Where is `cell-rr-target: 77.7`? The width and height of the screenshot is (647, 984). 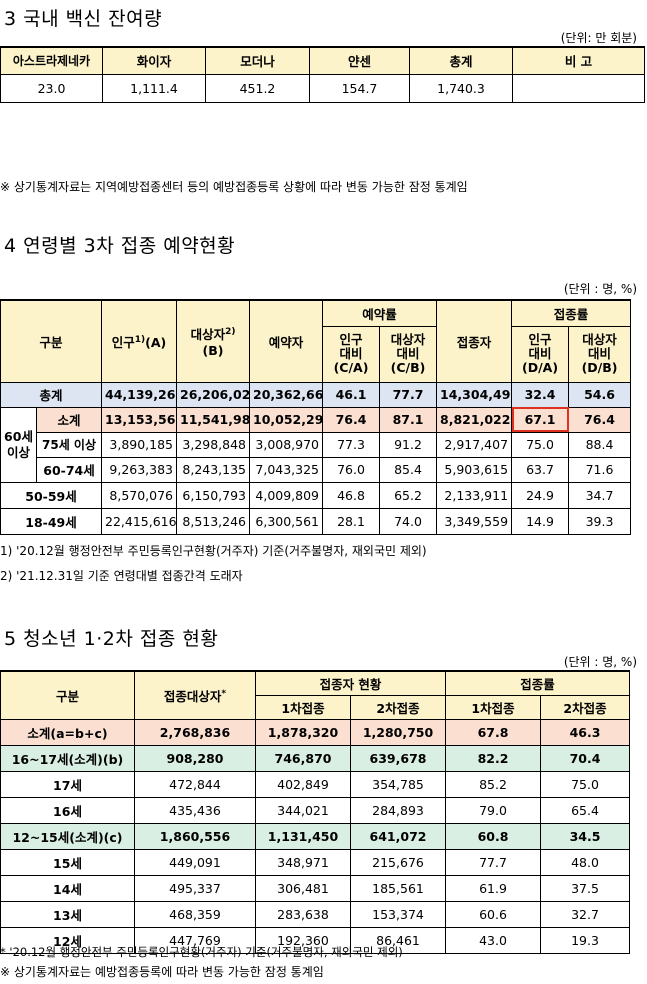 cell-rr-target: 77.7 is located at coordinates (408, 394).